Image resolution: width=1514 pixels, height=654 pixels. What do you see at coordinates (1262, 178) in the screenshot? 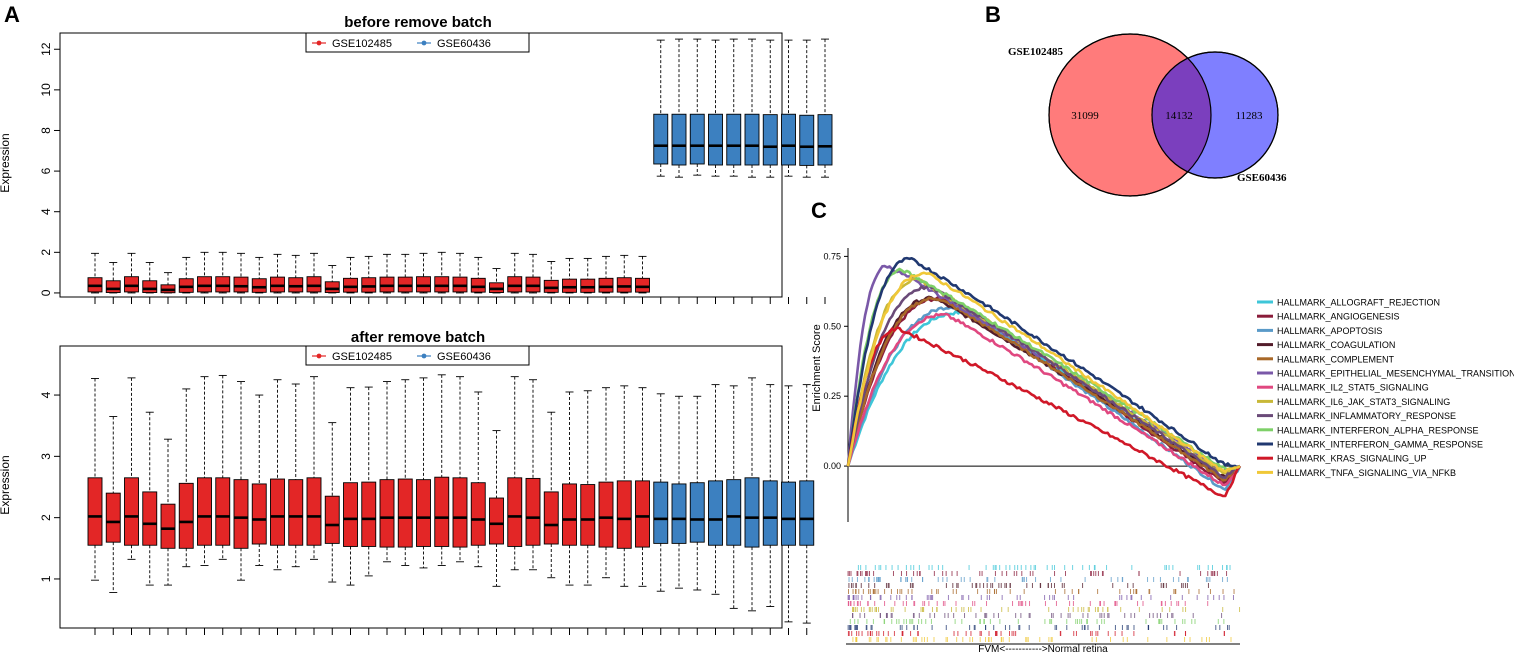
I see `venn-set-label-gse60436: GSE60436` at bounding box center [1262, 178].